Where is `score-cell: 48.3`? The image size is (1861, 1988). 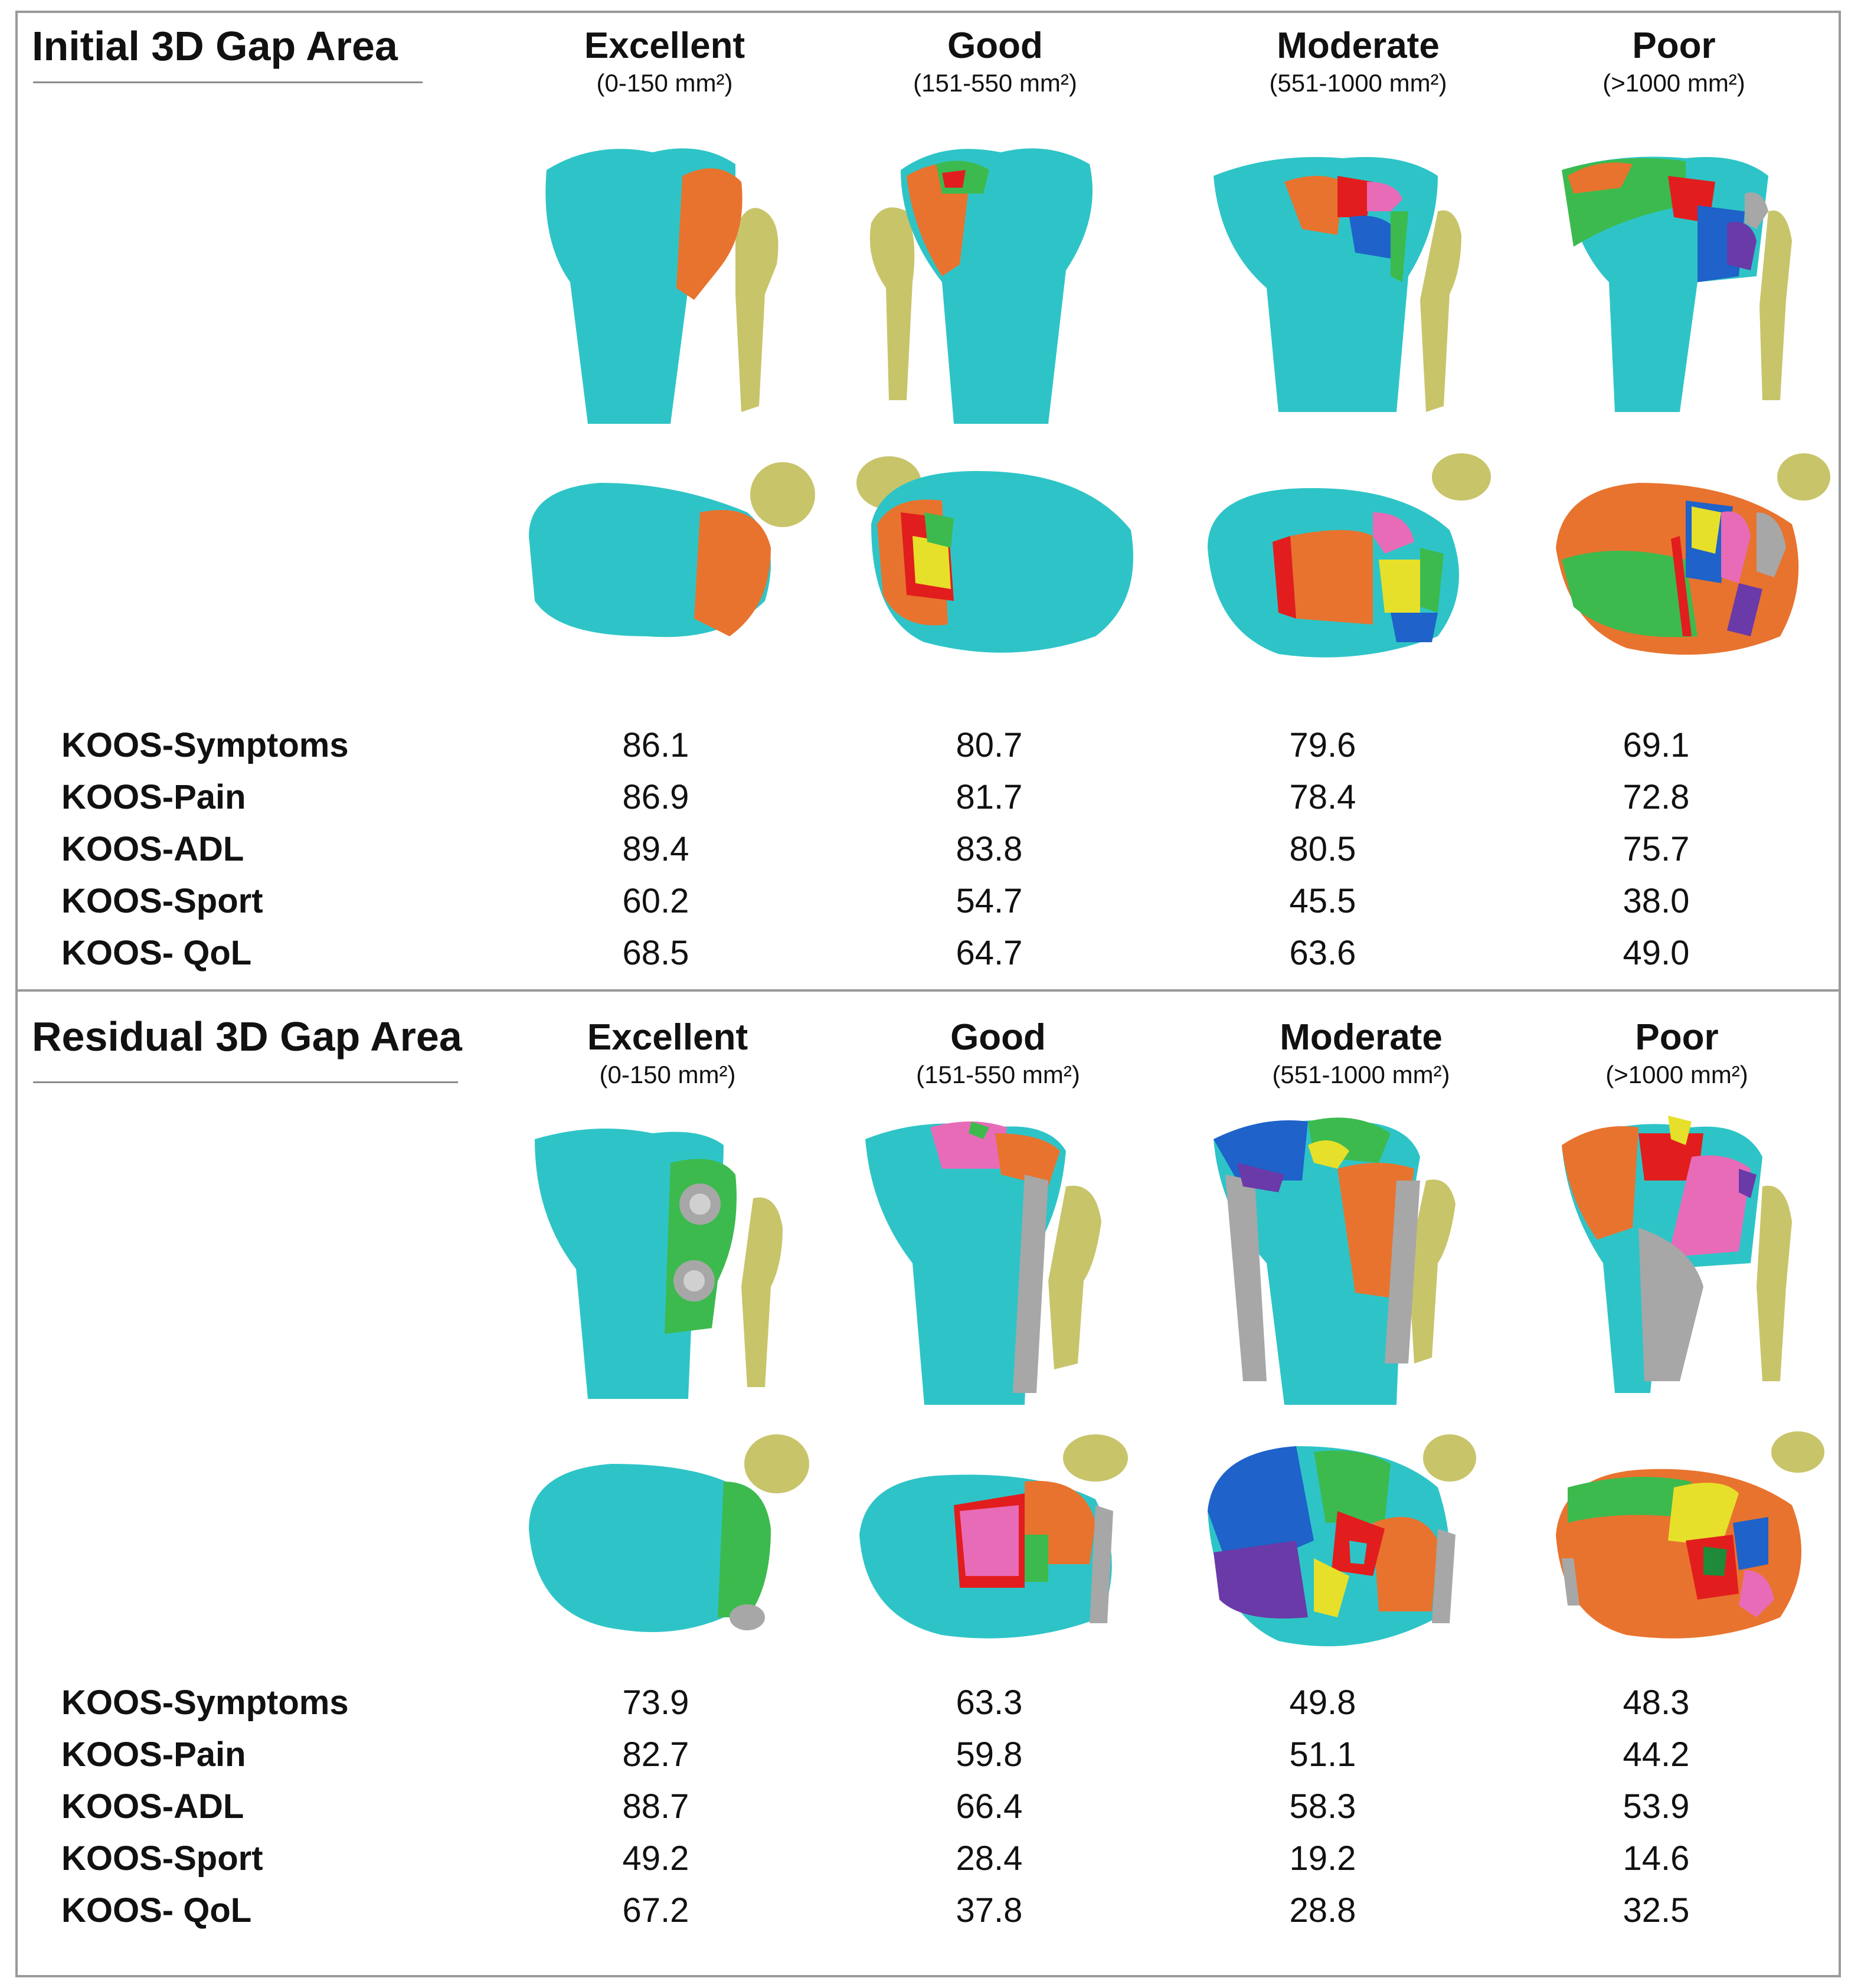
score-cell: 48.3 is located at coordinates (1656, 1702).